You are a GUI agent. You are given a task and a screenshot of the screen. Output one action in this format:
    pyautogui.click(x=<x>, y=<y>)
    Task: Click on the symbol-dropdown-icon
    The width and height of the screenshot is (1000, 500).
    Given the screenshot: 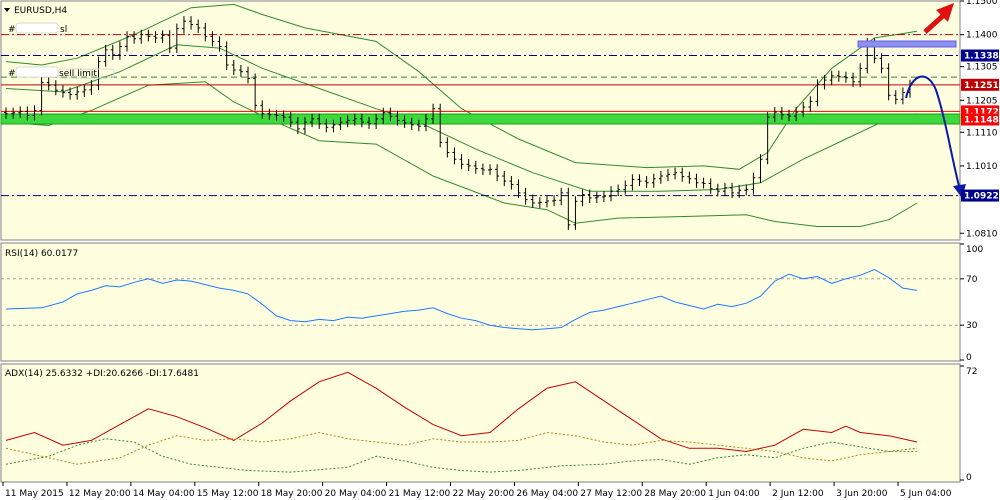 What is the action you would take?
    pyautogui.click(x=7, y=10)
    